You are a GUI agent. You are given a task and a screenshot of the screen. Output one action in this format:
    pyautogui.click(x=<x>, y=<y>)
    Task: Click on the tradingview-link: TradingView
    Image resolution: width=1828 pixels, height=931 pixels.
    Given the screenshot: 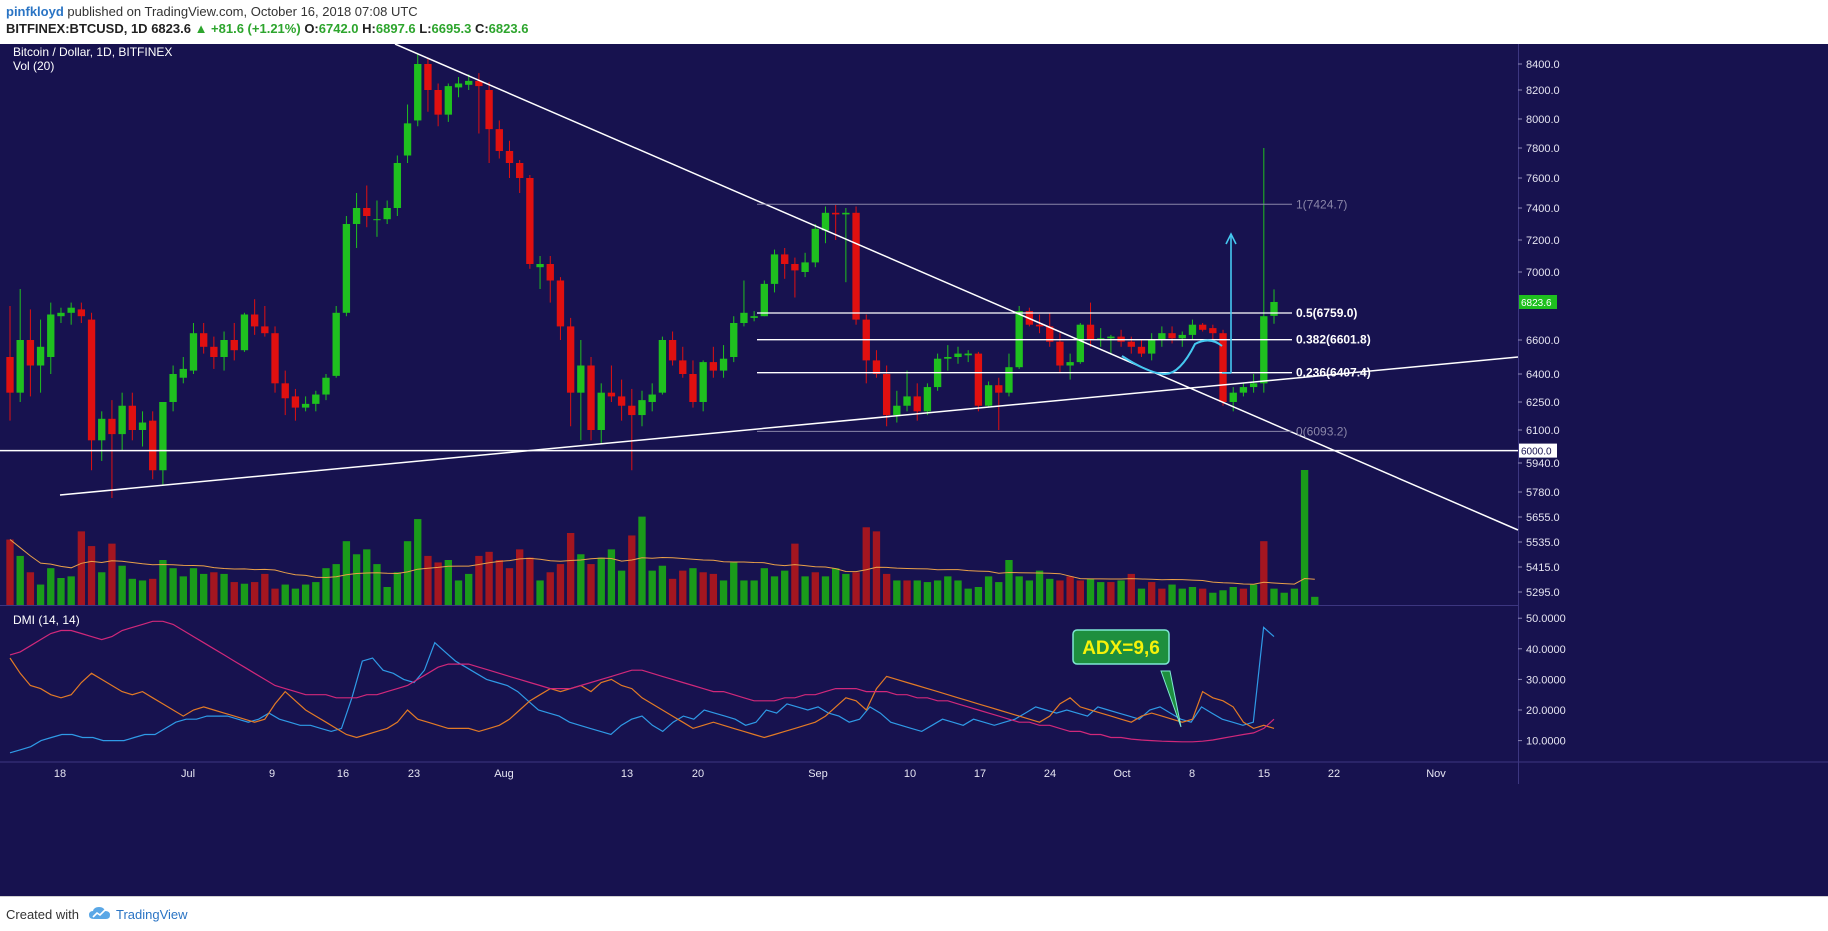 What is the action you would take?
    pyautogui.click(x=152, y=914)
    